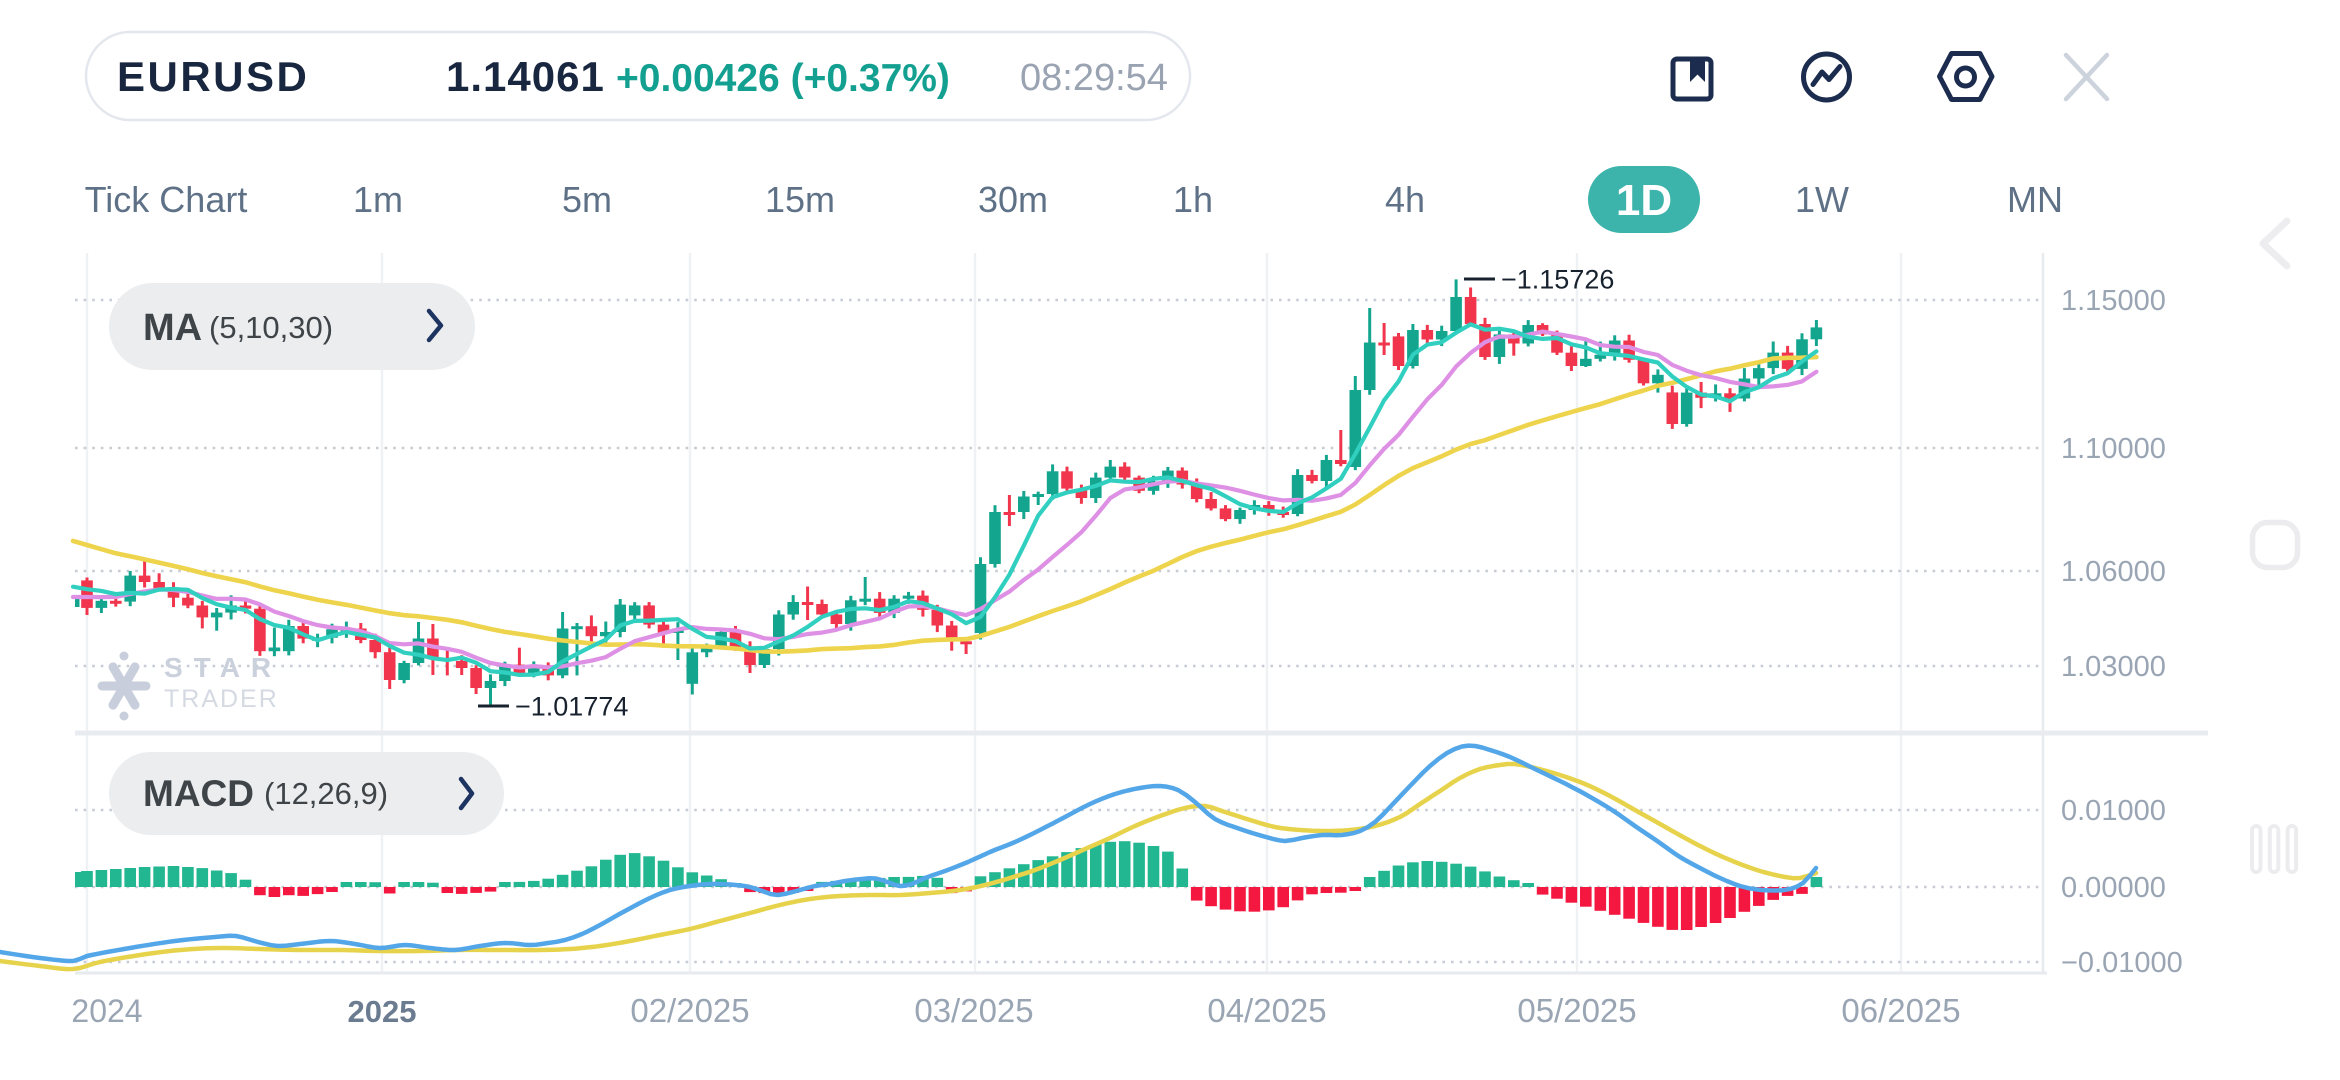 Image resolution: width=2340 pixels, height=1080 pixels. What do you see at coordinates (1900, 1010) in the screenshot?
I see `svg-text: 06/2025` at bounding box center [1900, 1010].